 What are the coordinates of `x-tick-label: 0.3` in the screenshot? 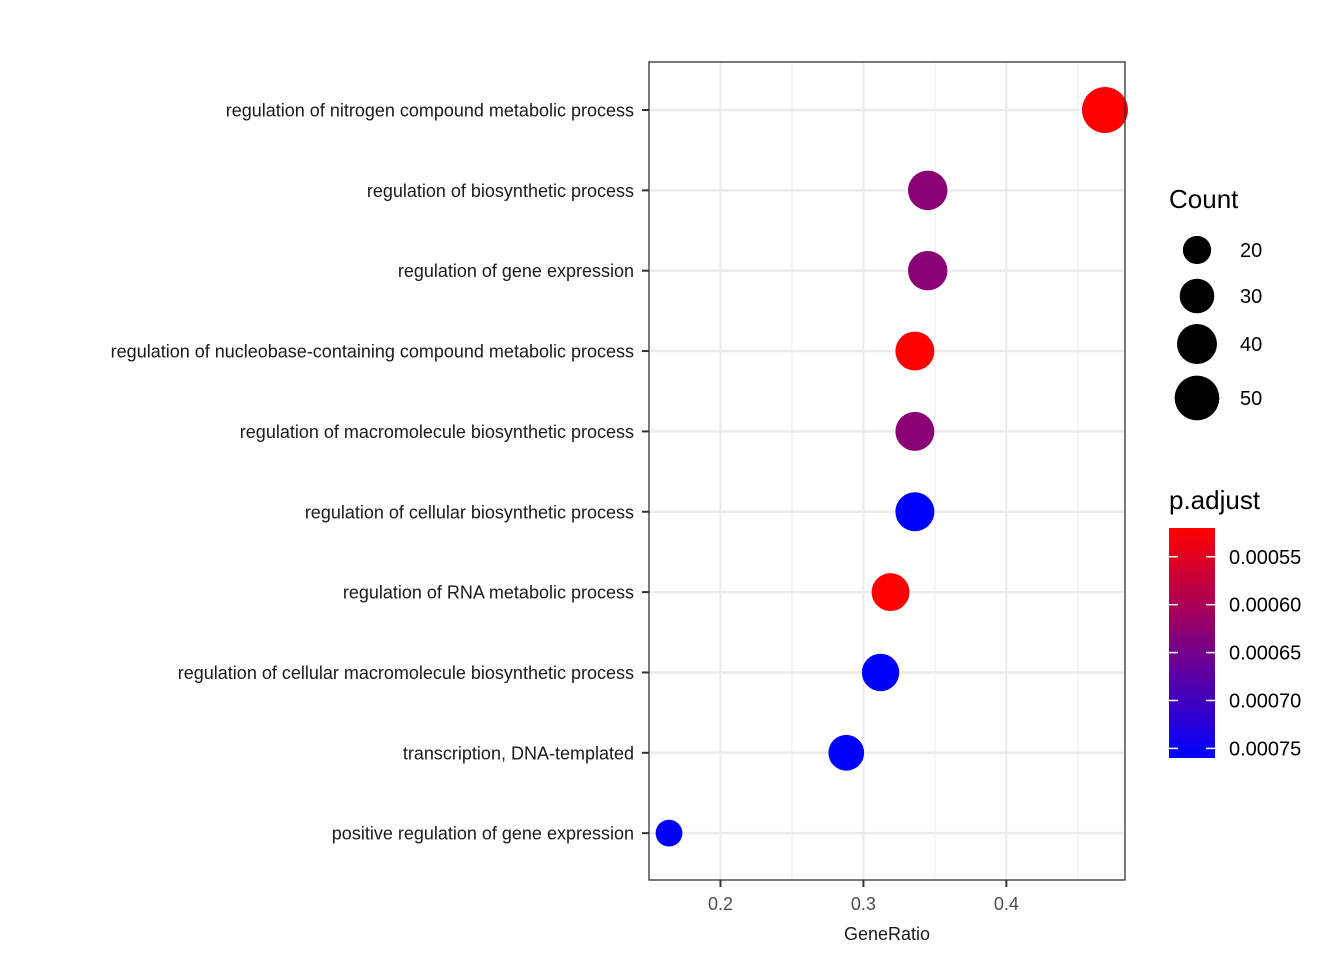 It's located at (863, 904).